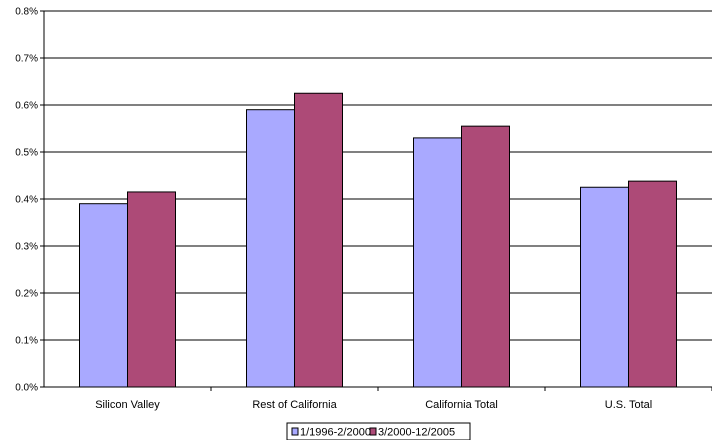 The width and height of the screenshot is (712, 440). Describe the element at coordinates (26, 153) in the screenshot. I see `y-tick-label: 0.5%` at that location.